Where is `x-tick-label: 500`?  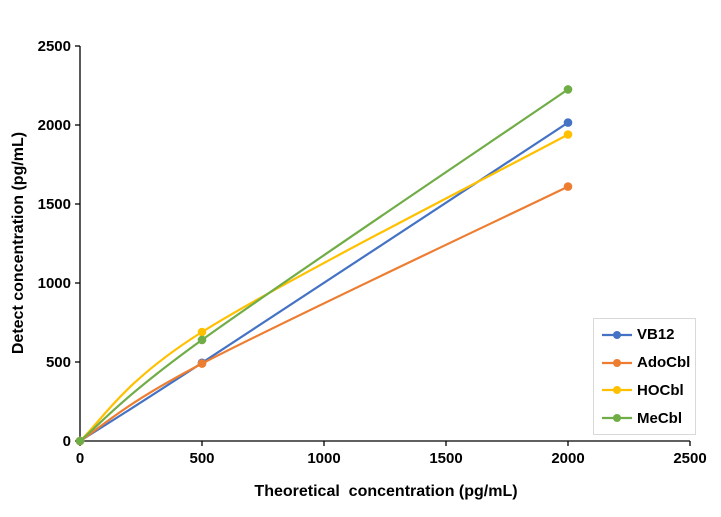
x-tick-label: 500 is located at coordinates (201, 458).